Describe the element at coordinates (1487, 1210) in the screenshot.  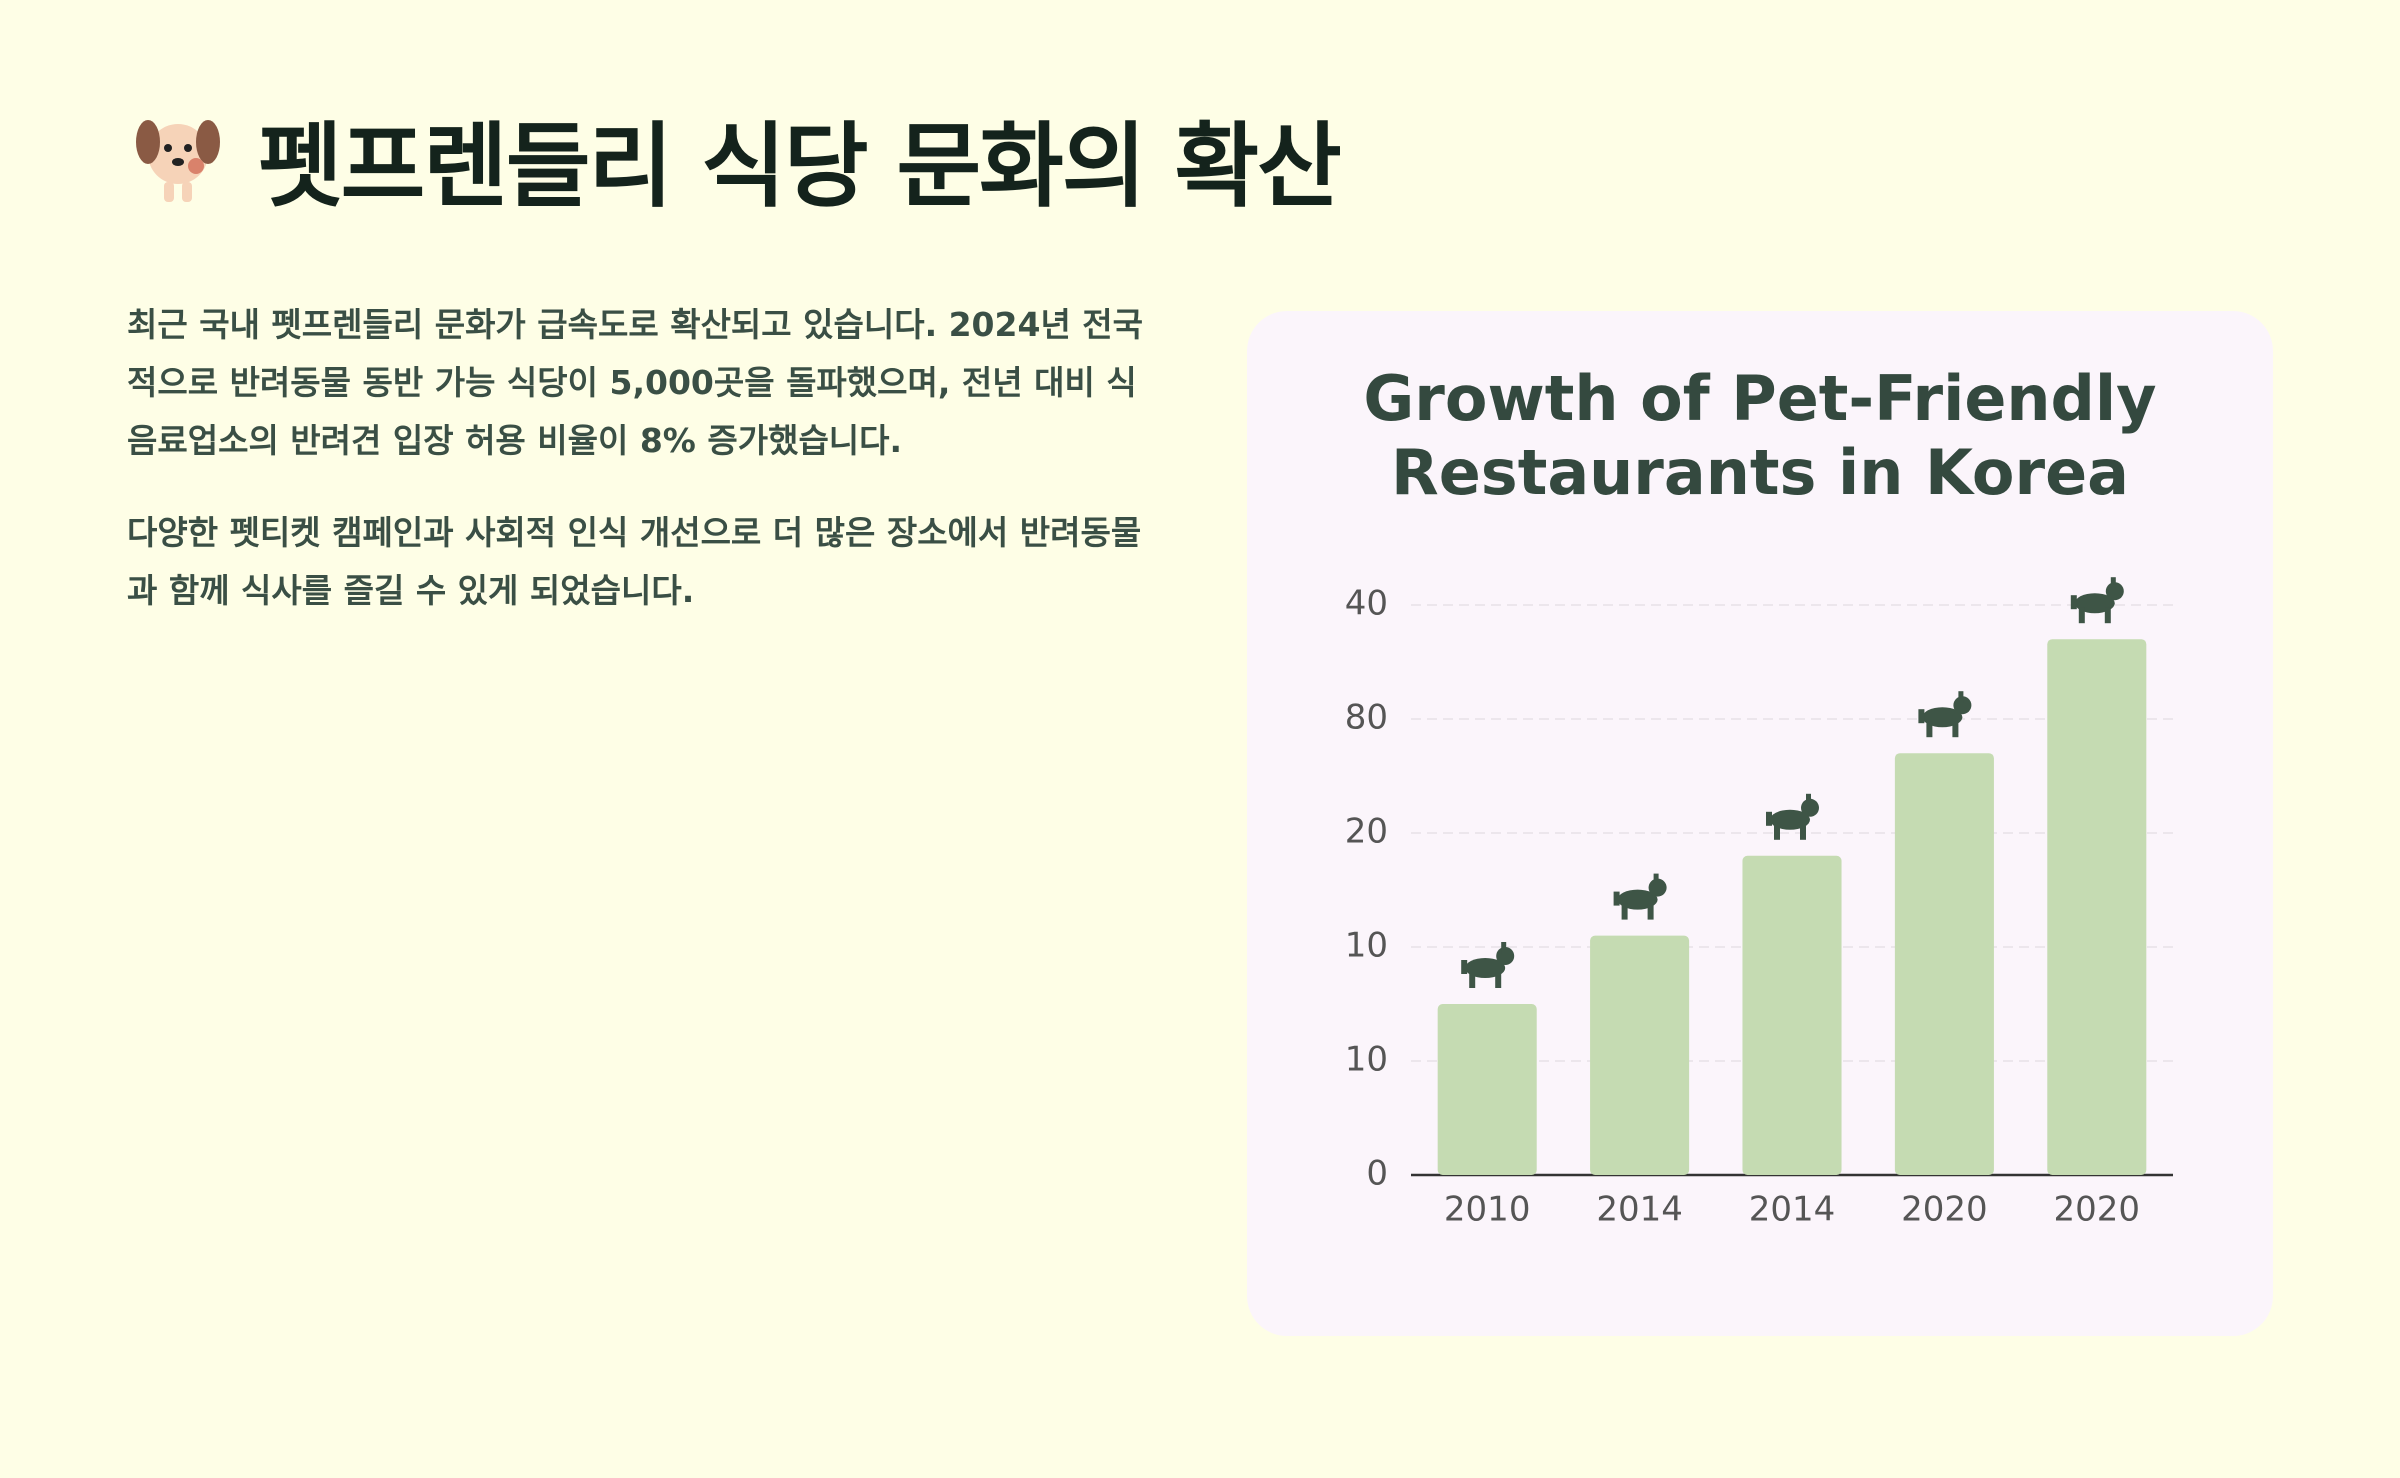
I see `x-tick-label: 2010` at that location.